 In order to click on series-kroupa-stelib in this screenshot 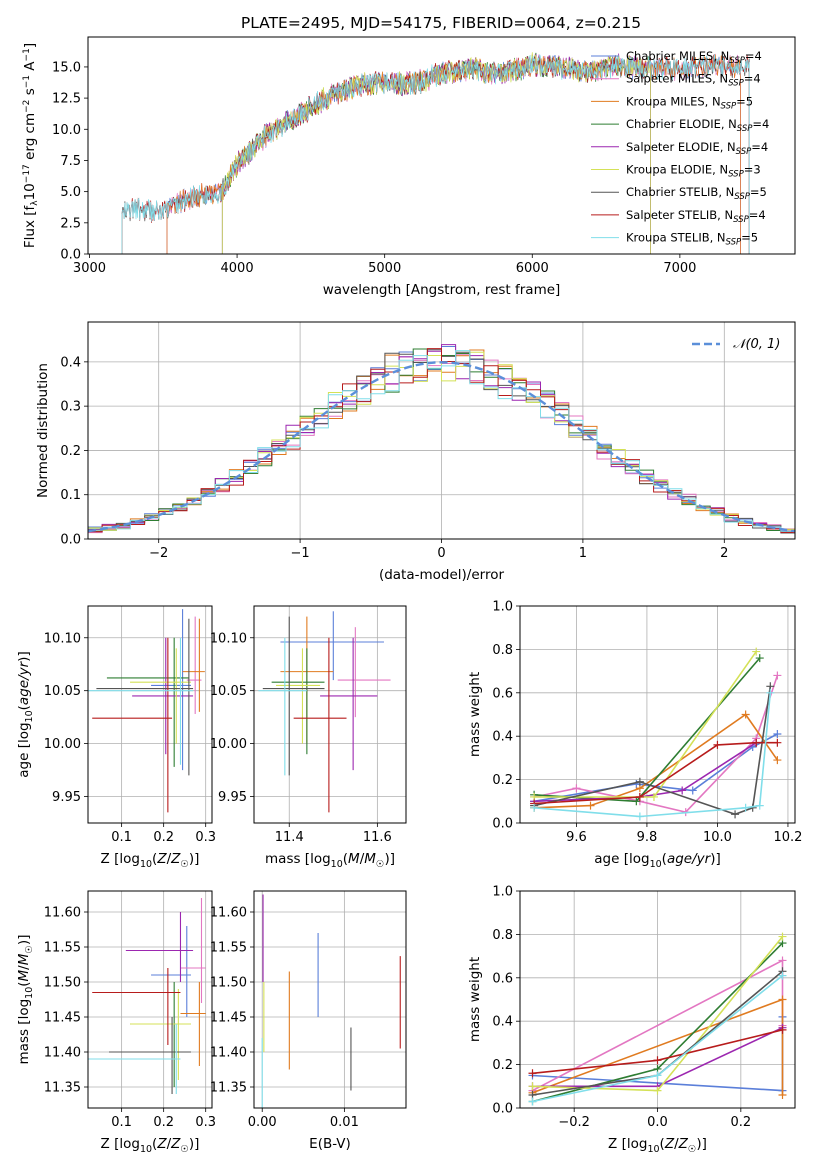, I will do `click(657, 1038)`.